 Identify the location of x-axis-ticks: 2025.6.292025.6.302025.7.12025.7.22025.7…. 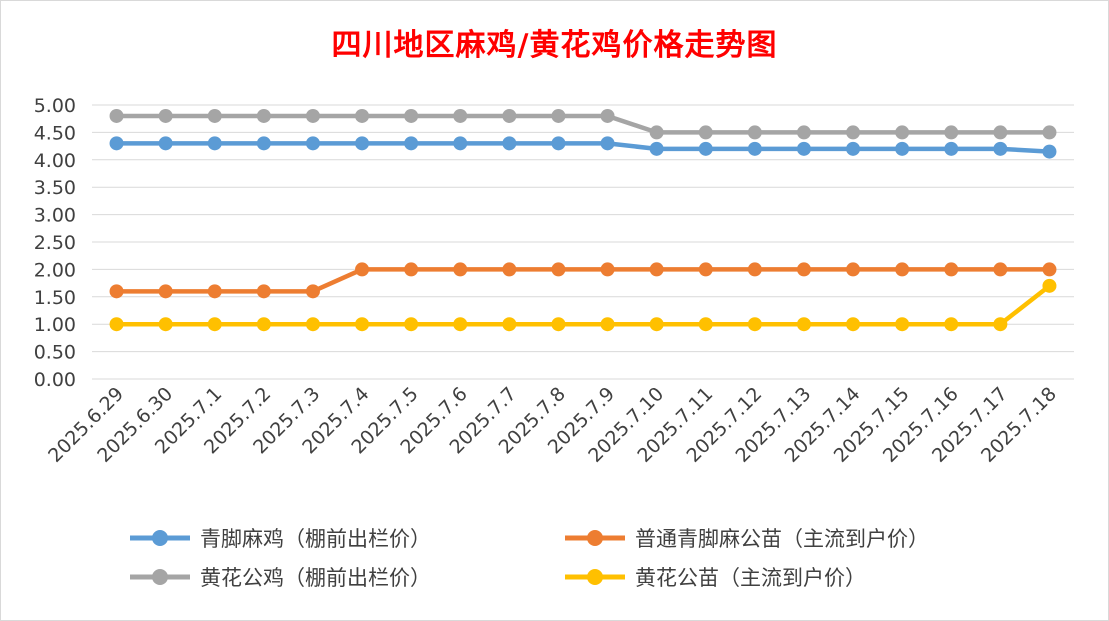
(552, 425).